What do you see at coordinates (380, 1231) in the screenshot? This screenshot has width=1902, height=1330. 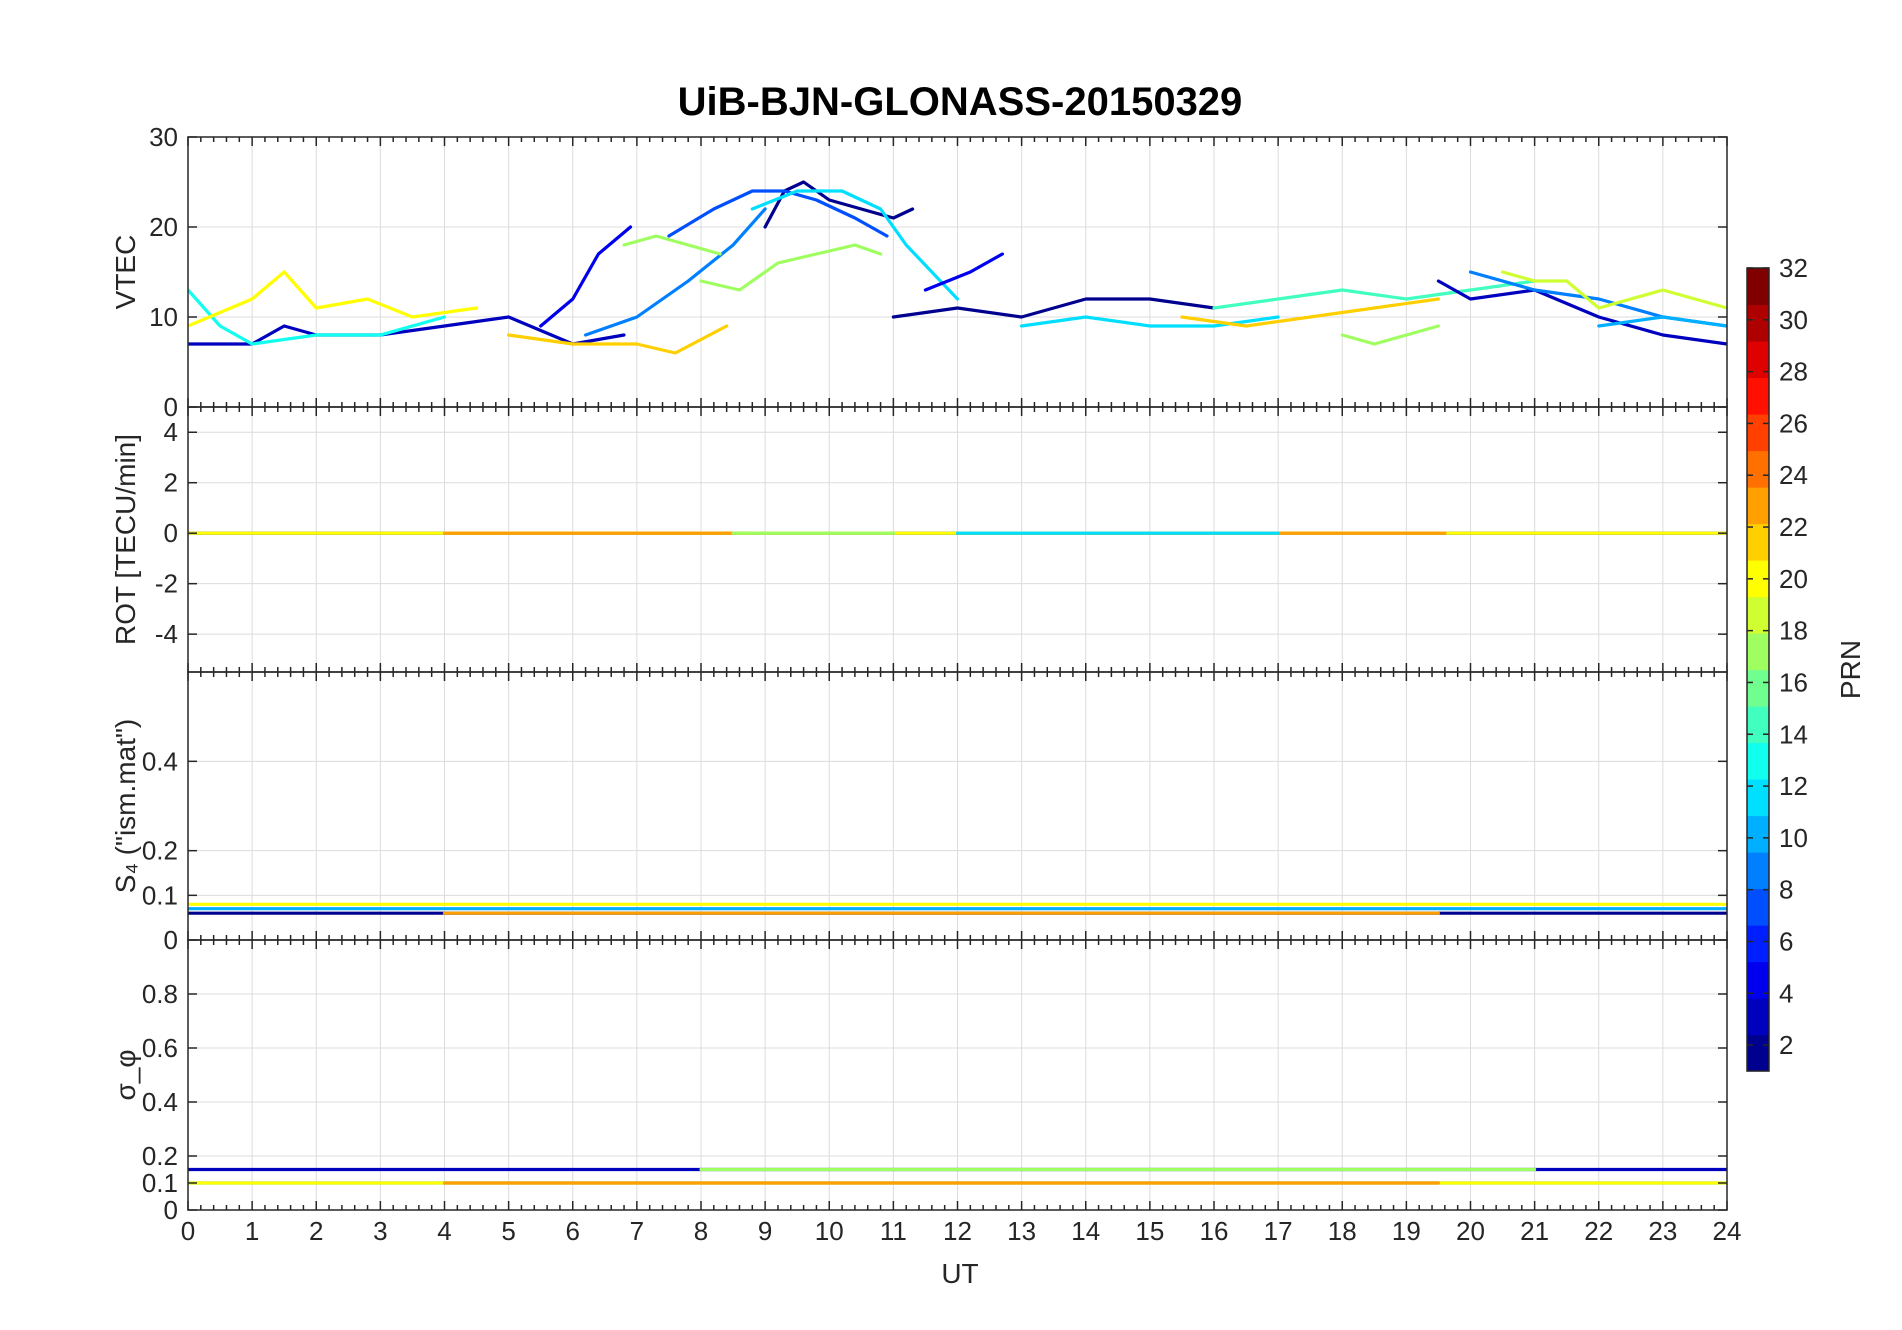 I see `x-tick-label: 3` at bounding box center [380, 1231].